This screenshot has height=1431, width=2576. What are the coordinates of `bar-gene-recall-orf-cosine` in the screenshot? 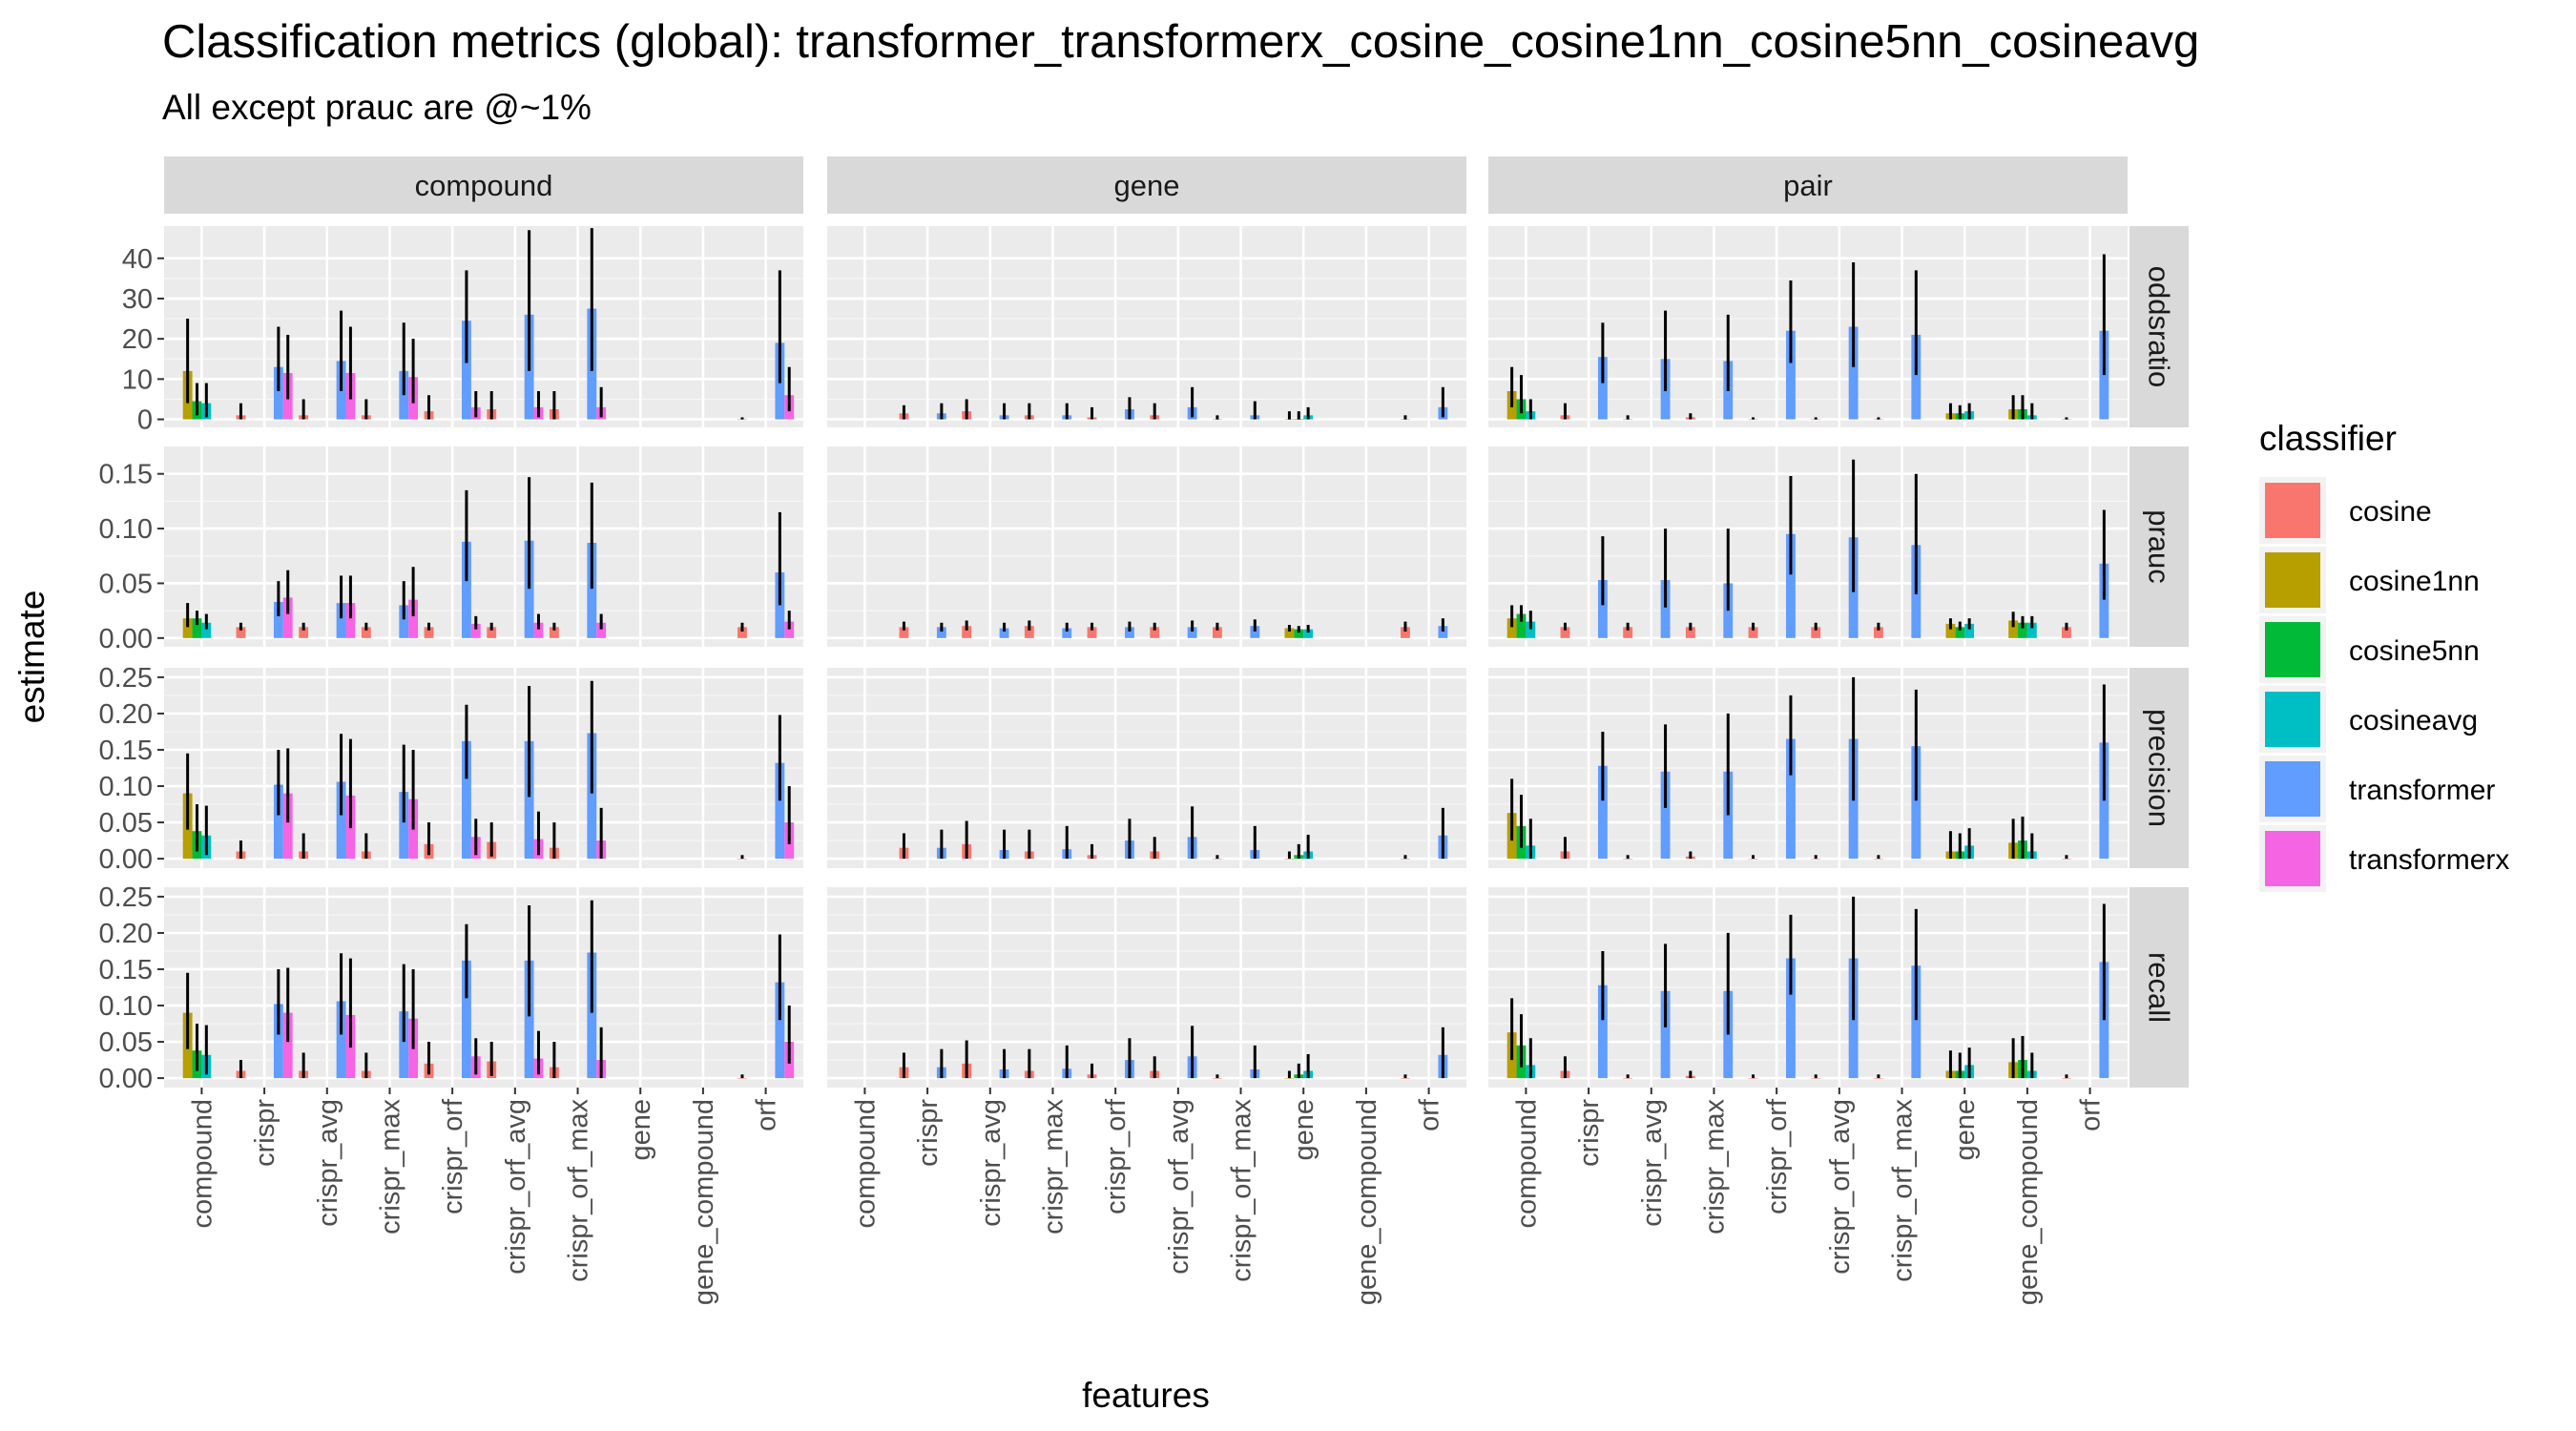 It's located at (1405, 1078).